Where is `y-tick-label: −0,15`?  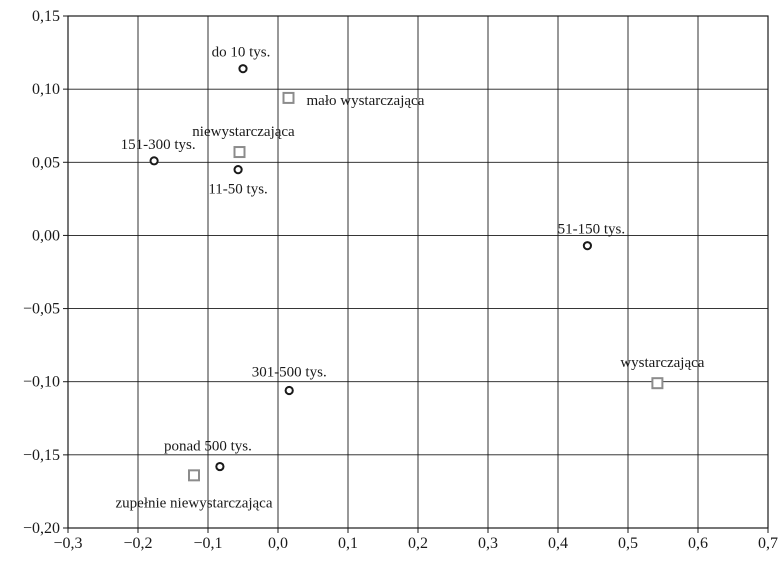 y-tick-label: −0,15 is located at coordinates (41, 455).